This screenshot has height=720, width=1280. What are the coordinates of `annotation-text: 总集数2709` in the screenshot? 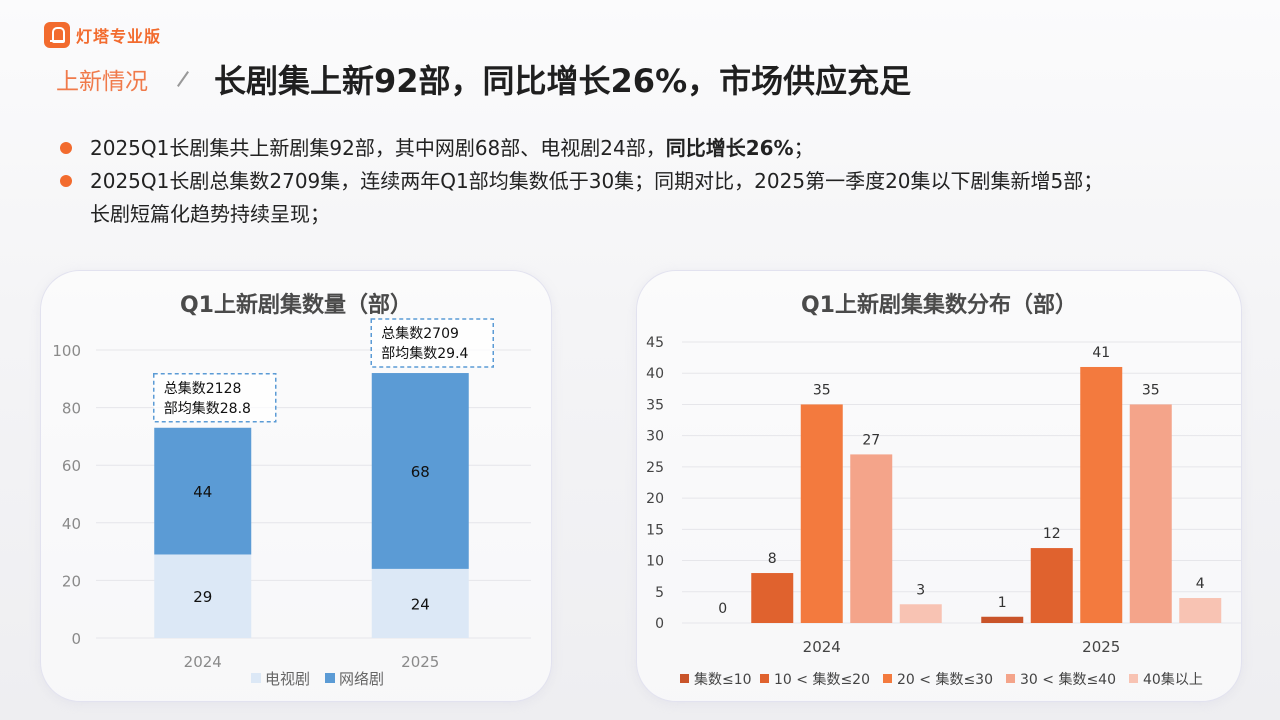 It's located at (420, 333).